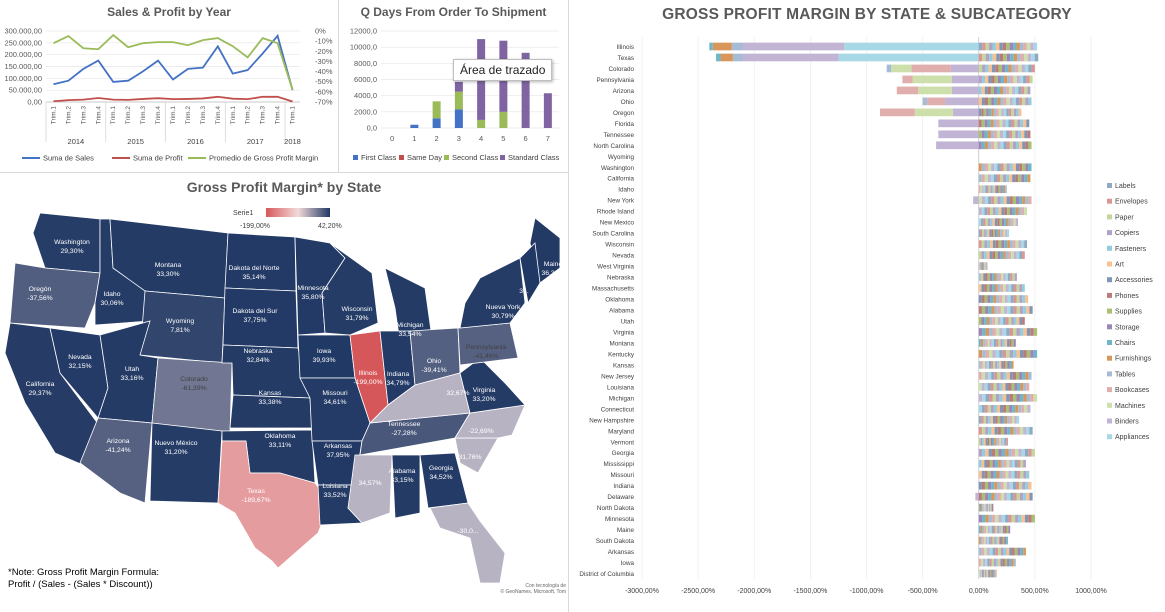 This screenshot has width=1165, height=612. I want to click on legend-label: Chairs, so click(1125, 343).